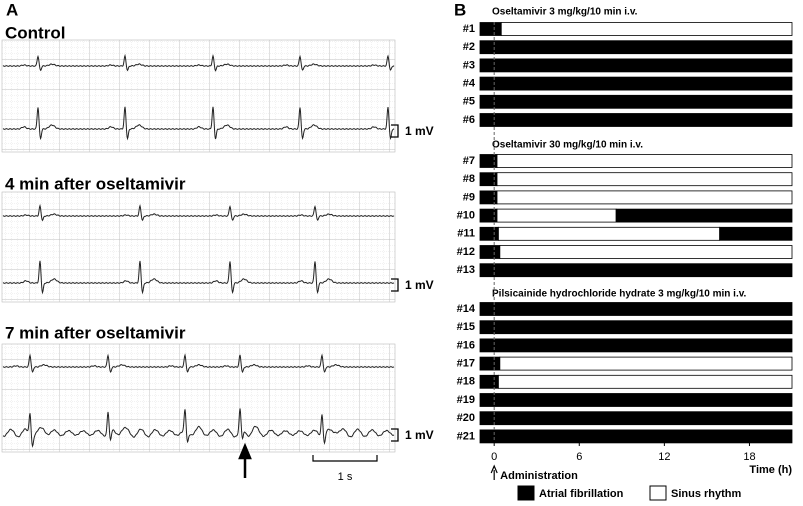  What do you see at coordinates (494, 457) in the screenshot?
I see `x-tick-label: 0` at bounding box center [494, 457].